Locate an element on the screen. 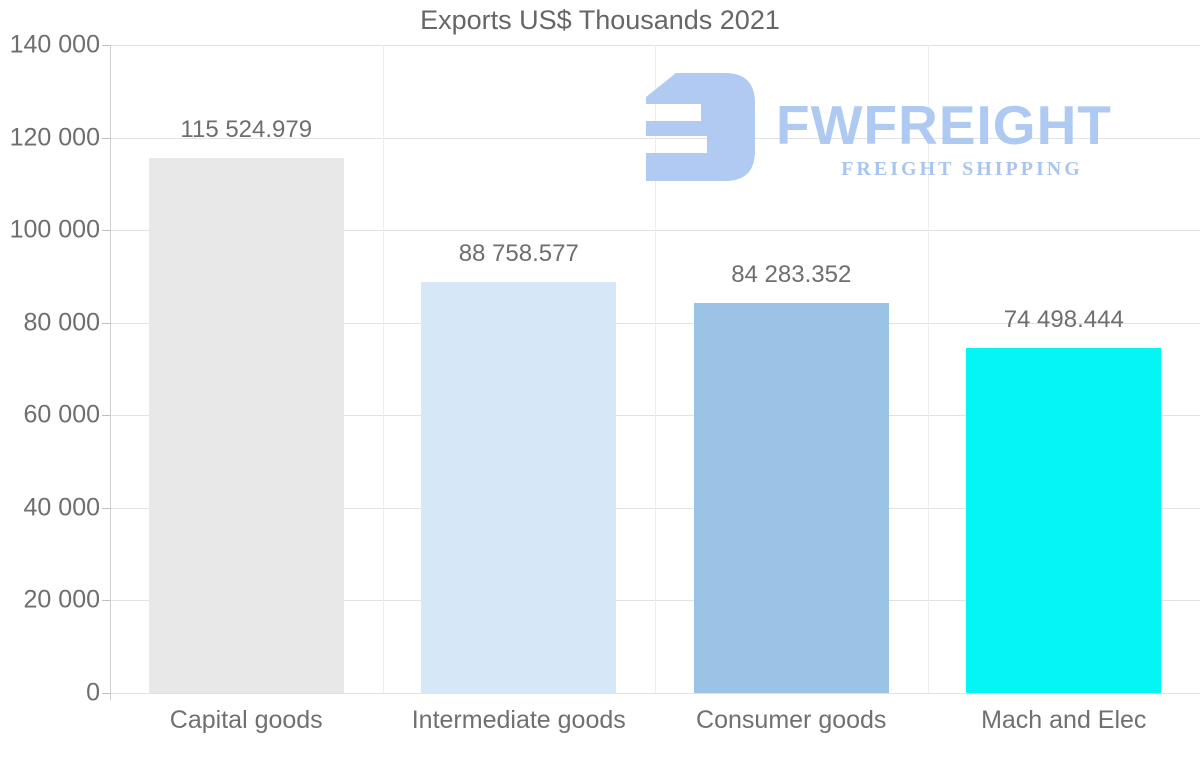 The width and height of the screenshot is (1200, 763). fwfreight-logo-glyph is located at coordinates (700, 127).